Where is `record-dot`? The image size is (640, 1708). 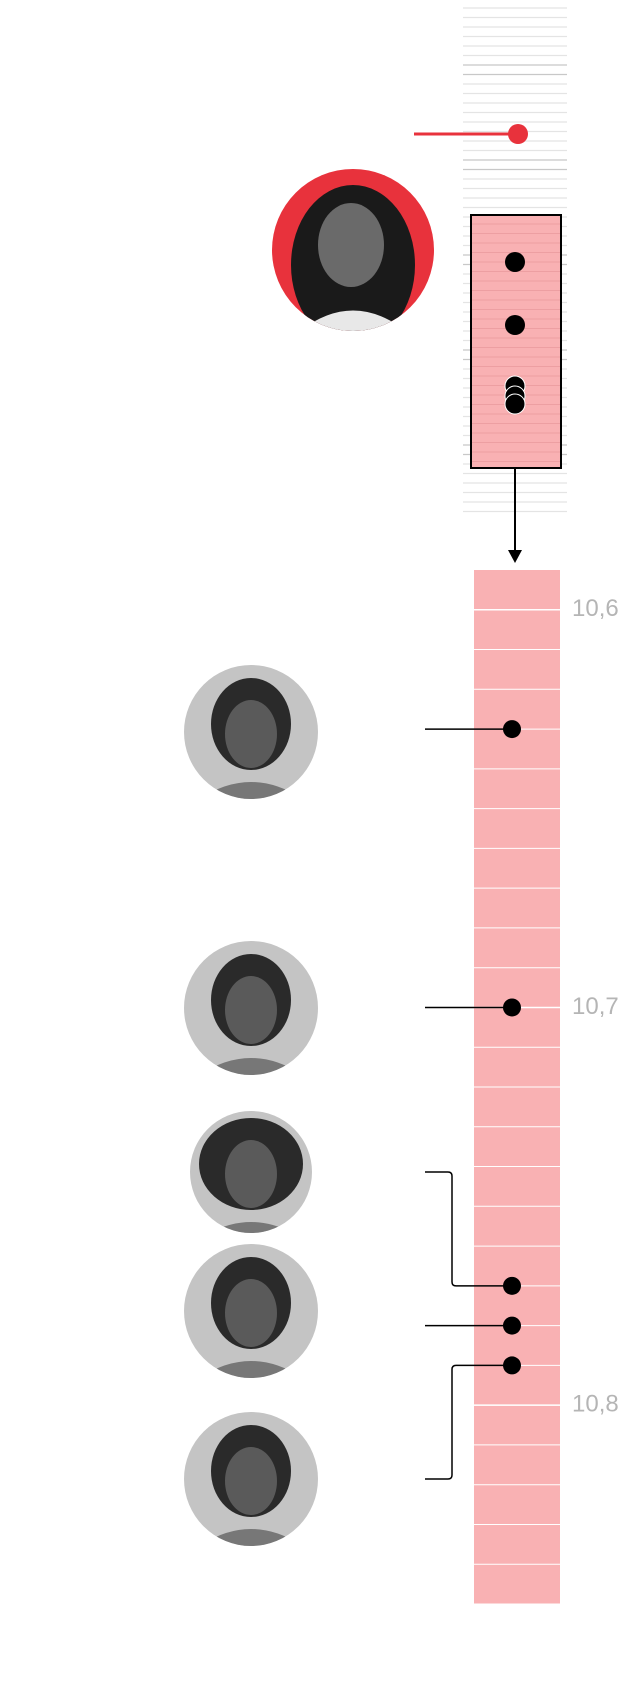 record-dot is located at coordinates (518, 134).